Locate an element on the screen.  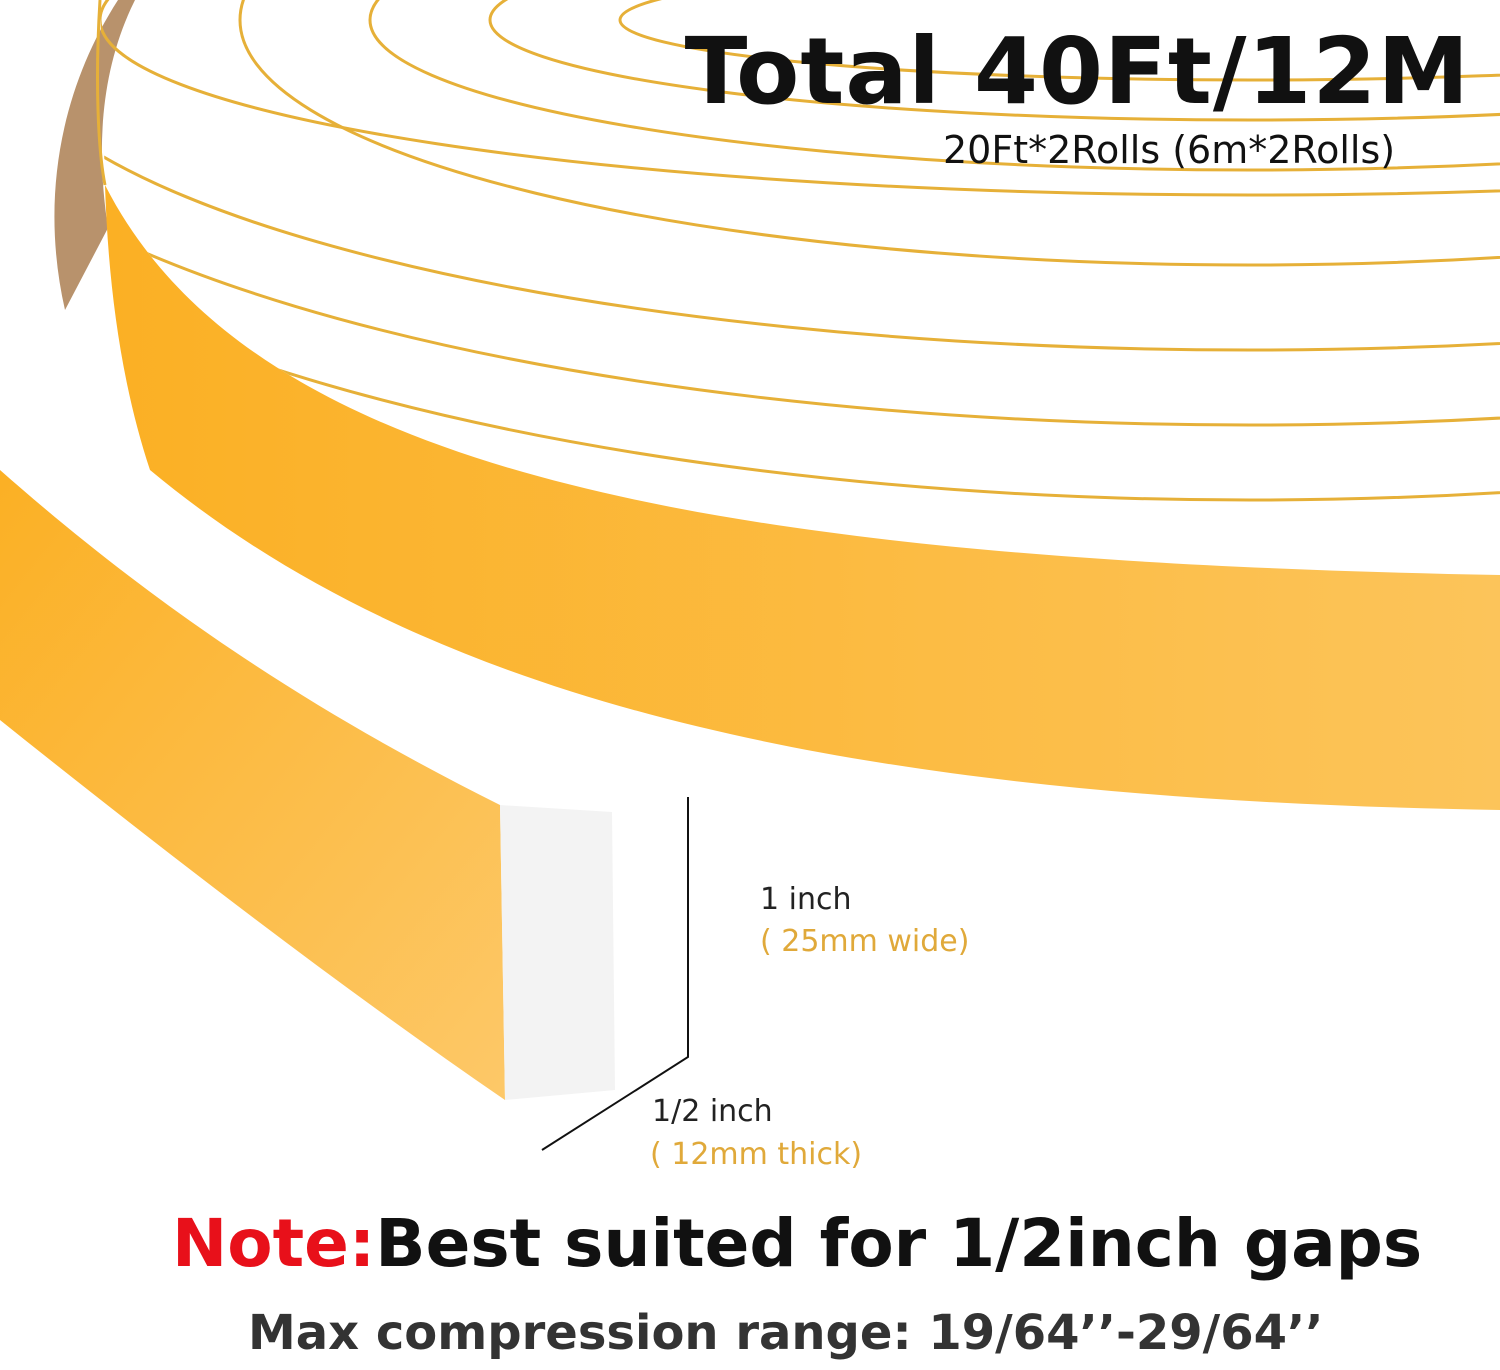
note: Note:Best suited for 1/2inch gaps is located at coordinates (797, 1243).